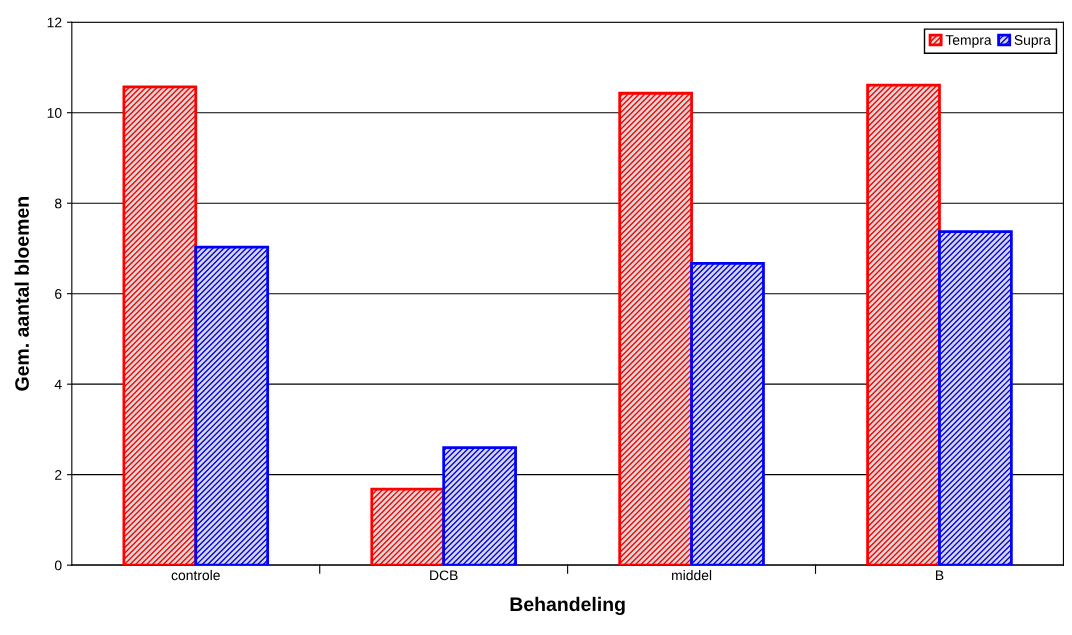  I want to click on y-tick-label: 2, so click(58, 475).